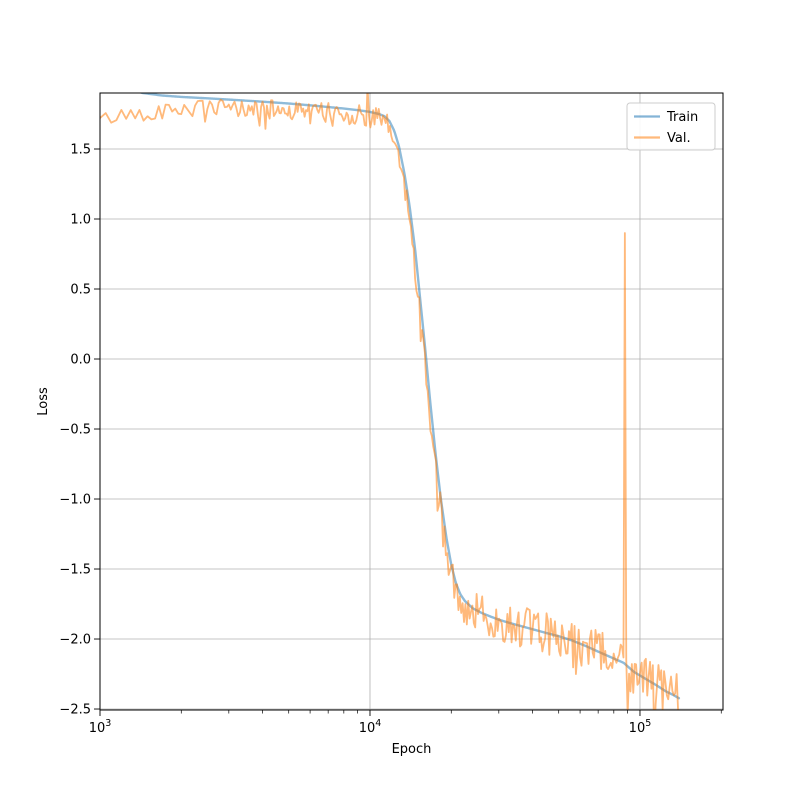 The image size is (800, 804). What do you see at coordinates (100, 727) in the screenshot?
I see `x-tick-label: 10³` at bounding box center [100, 727].